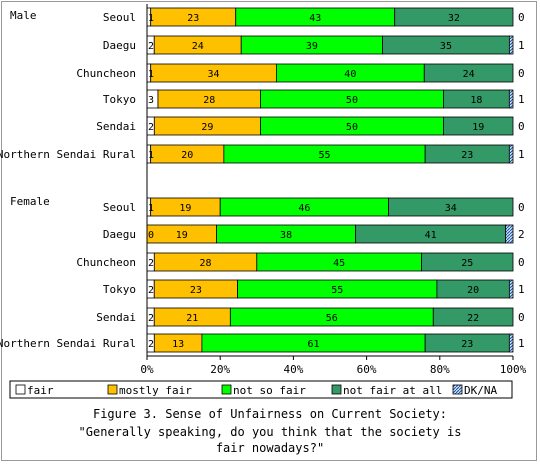  Describe the element at coordinates (446, 46) in the screenshot. I see `data-label: 35` at that location.